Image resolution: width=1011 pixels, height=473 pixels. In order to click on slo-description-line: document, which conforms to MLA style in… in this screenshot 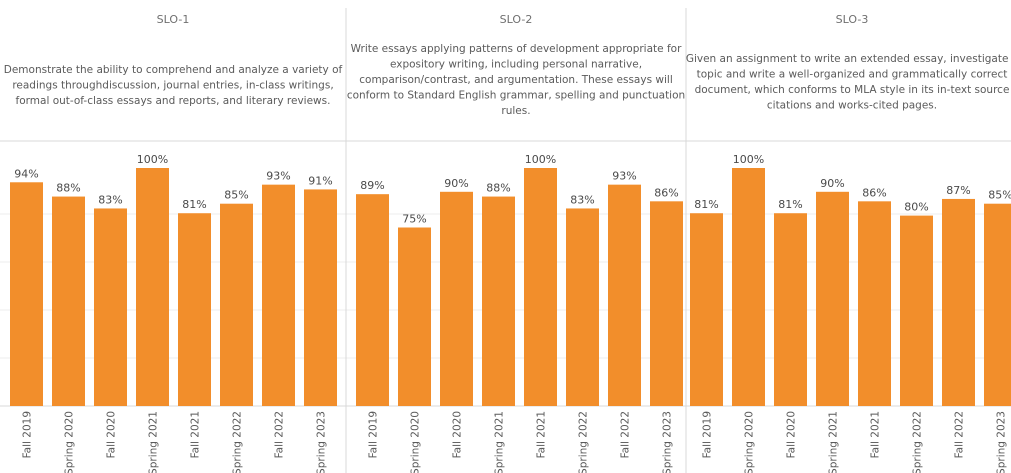, I will do `click(852, 90)`.